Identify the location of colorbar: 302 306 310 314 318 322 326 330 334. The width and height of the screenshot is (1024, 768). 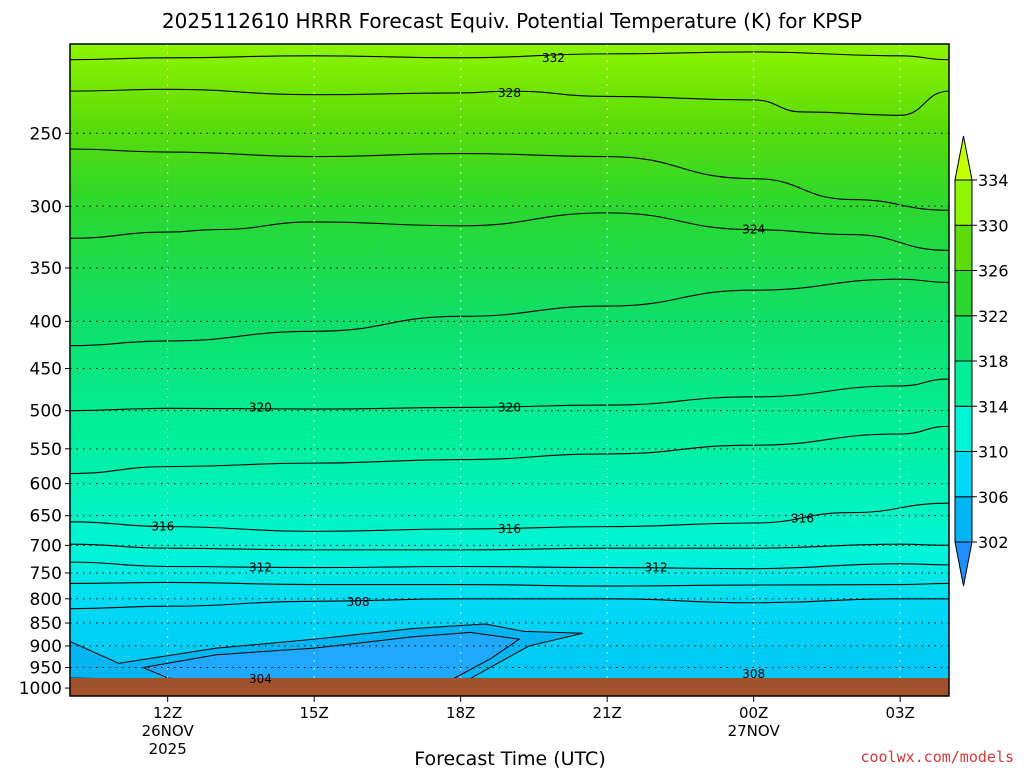
(981, 361).